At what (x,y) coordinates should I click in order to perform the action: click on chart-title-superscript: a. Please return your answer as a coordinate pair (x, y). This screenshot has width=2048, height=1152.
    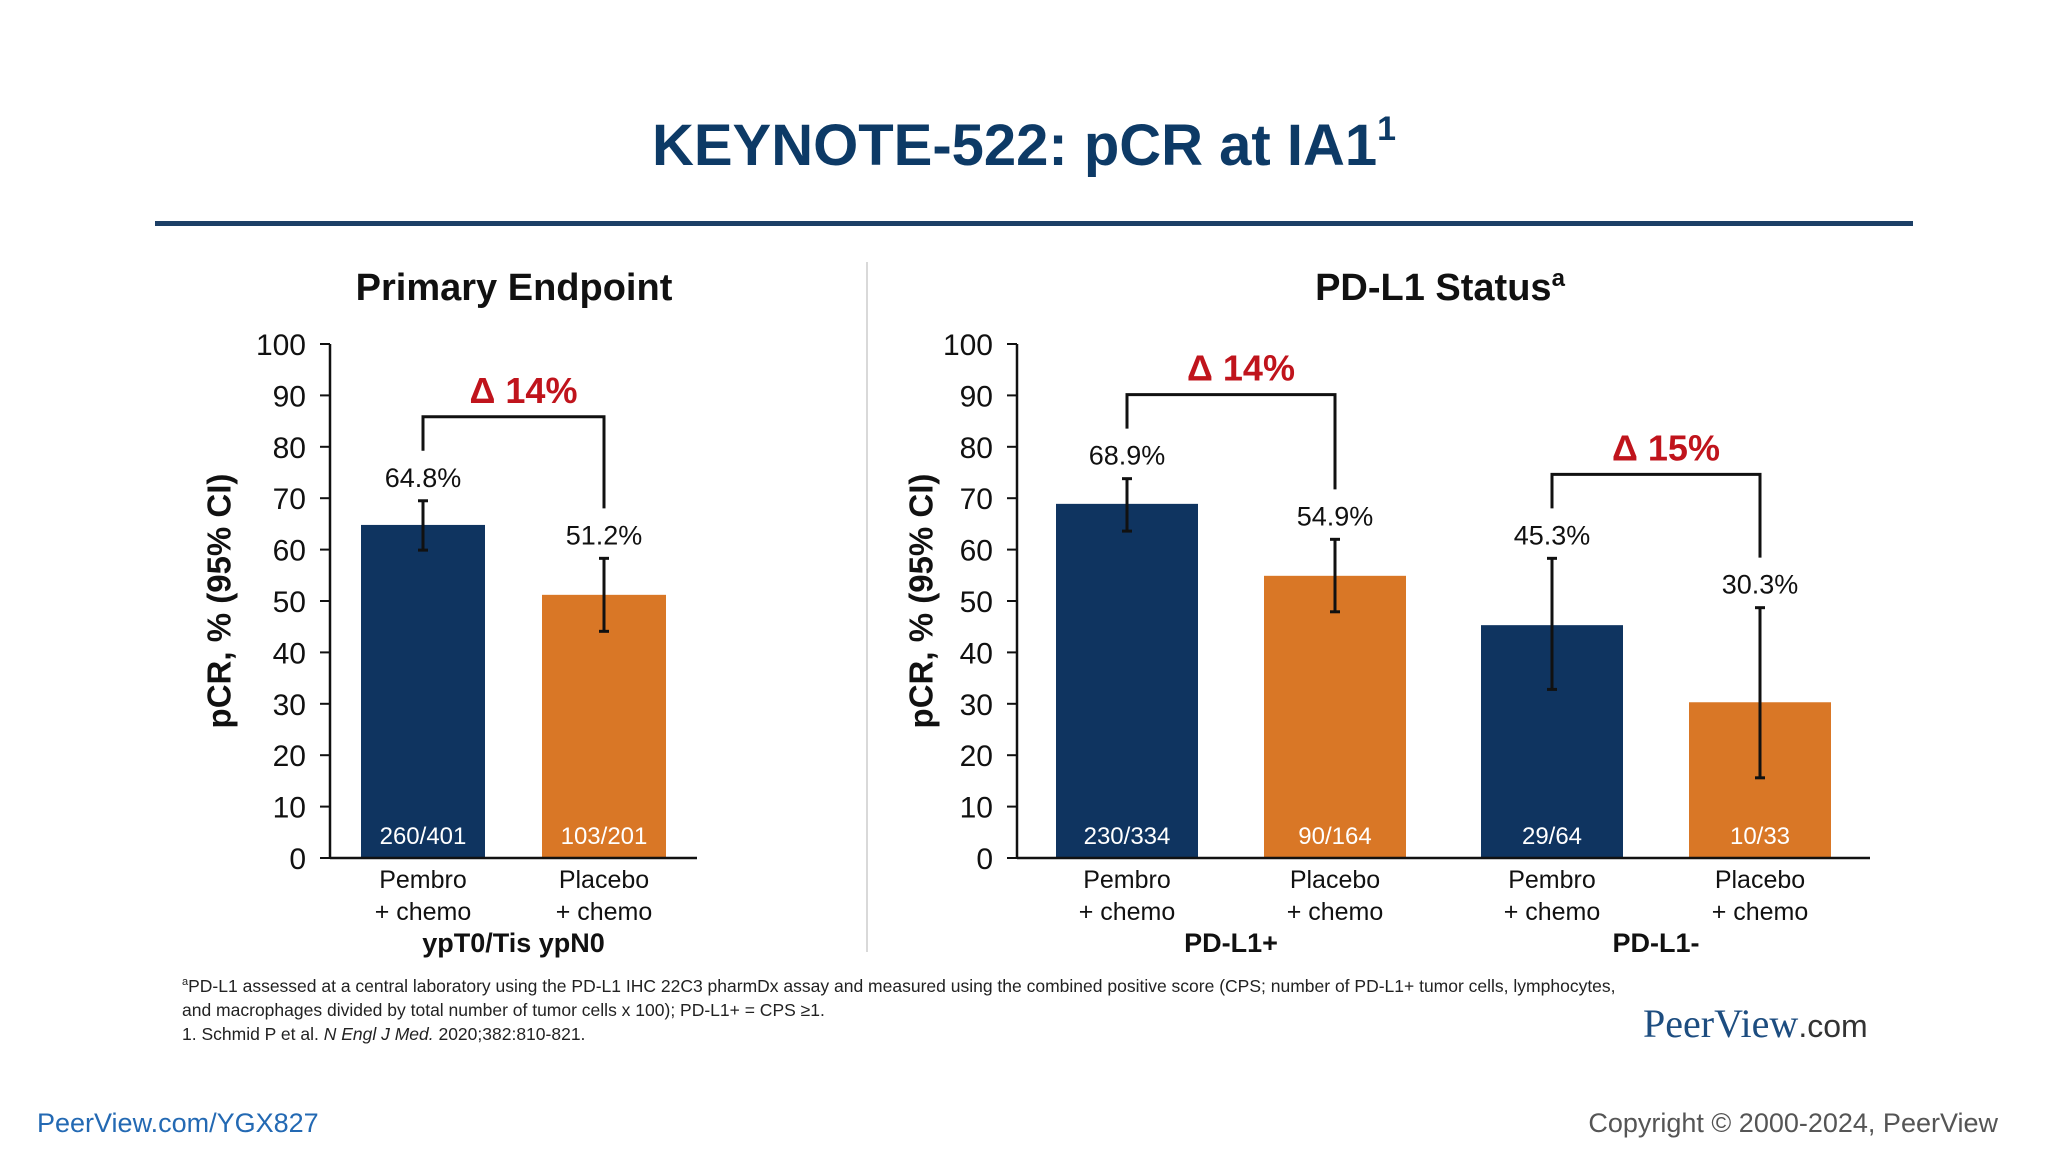
    Looking at the image, I should click on (1559, 278).